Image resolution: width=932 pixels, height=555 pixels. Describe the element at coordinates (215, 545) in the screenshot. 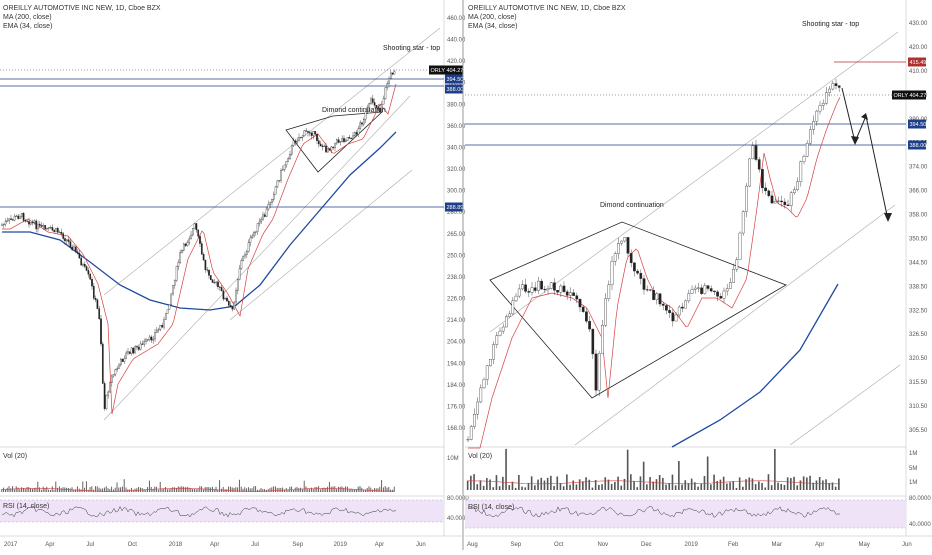

I see `left-time-ticks: 2017 Apr Jul Oct 2018 Apr Jul Sep 2019 Apr Jun` at that location.